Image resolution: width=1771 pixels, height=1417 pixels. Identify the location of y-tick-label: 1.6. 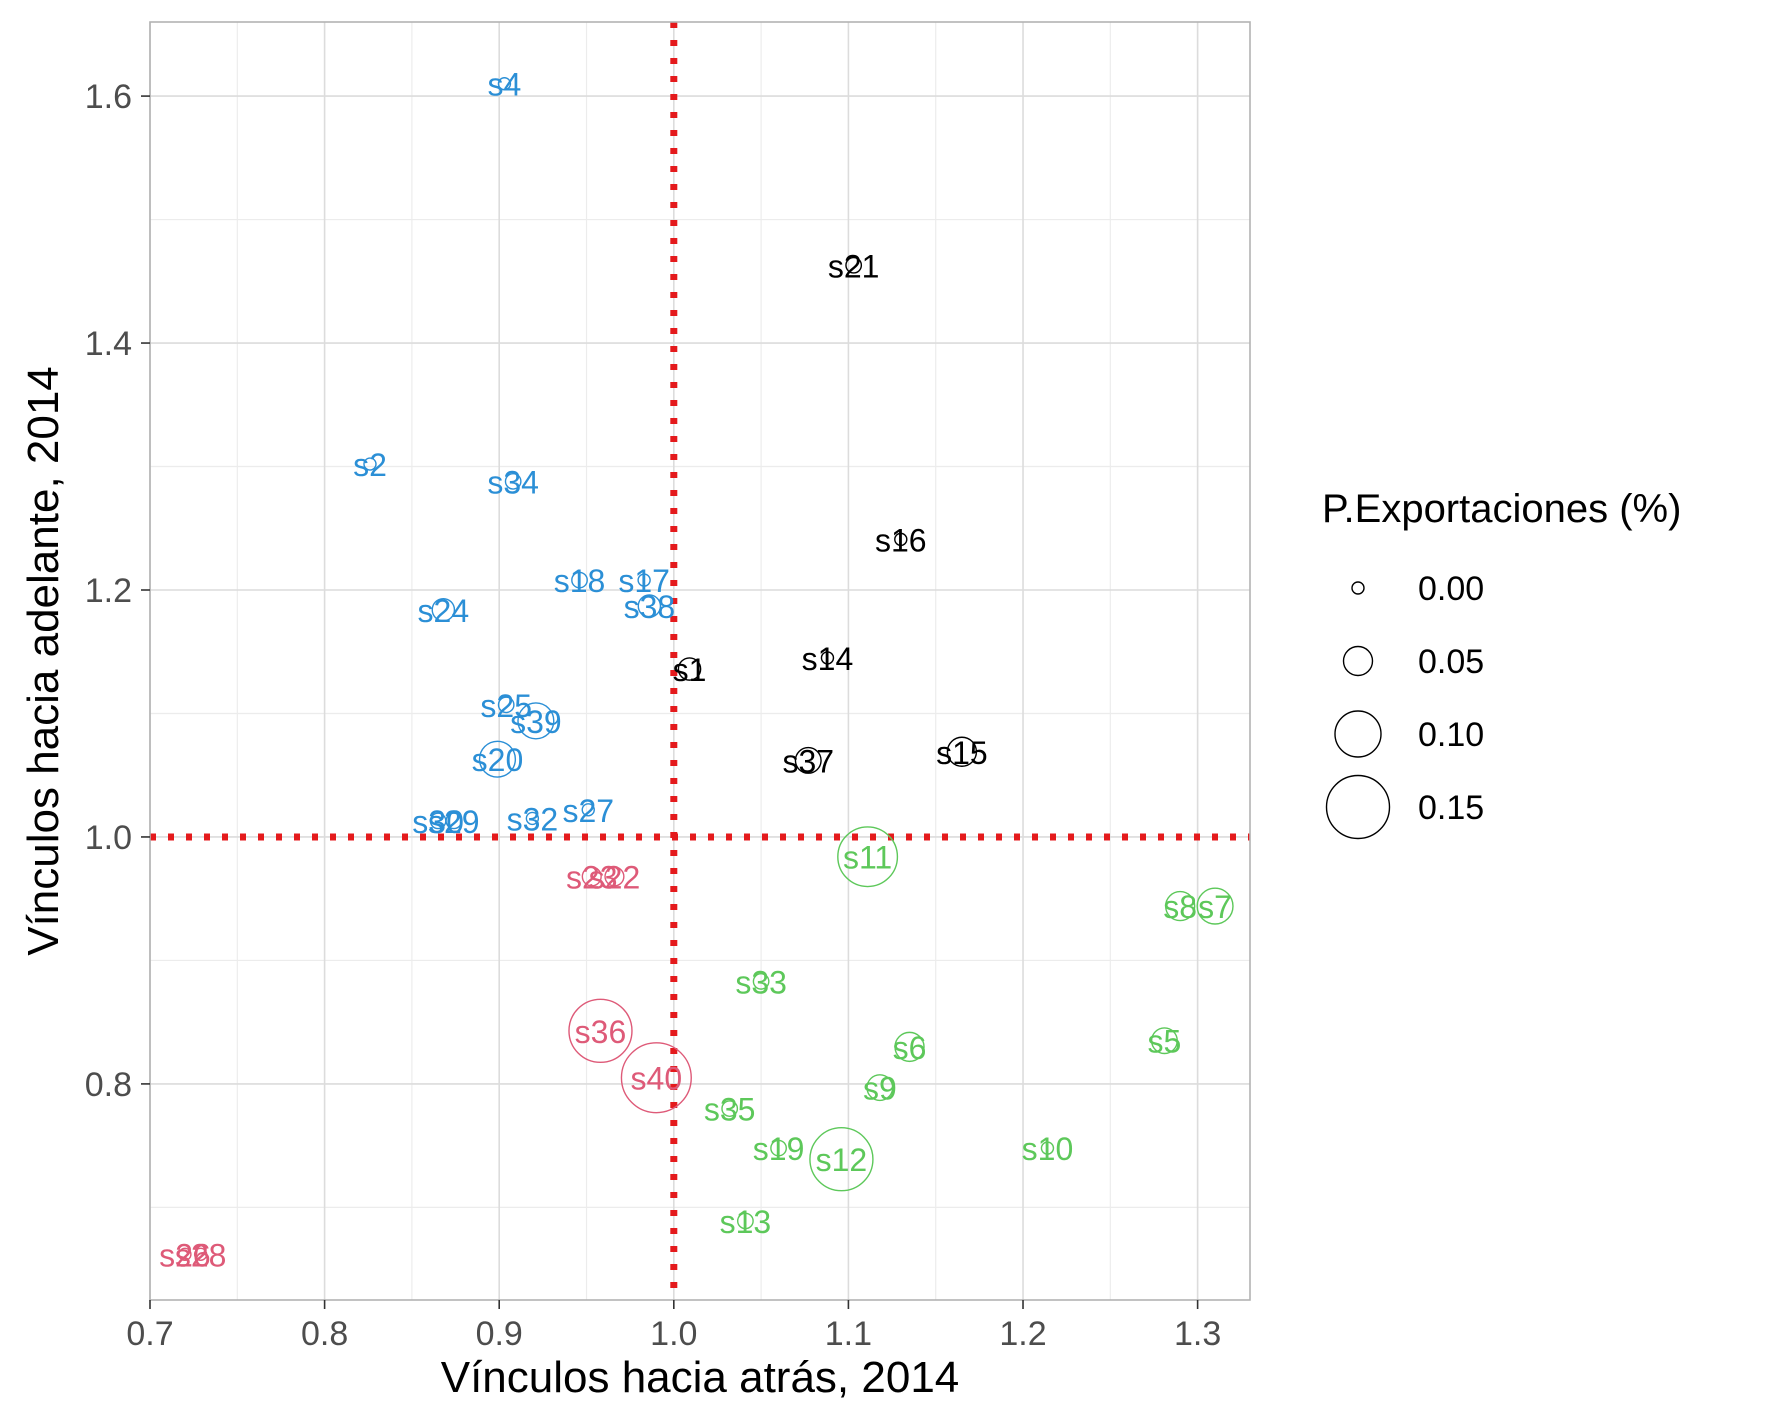
(108, 97).